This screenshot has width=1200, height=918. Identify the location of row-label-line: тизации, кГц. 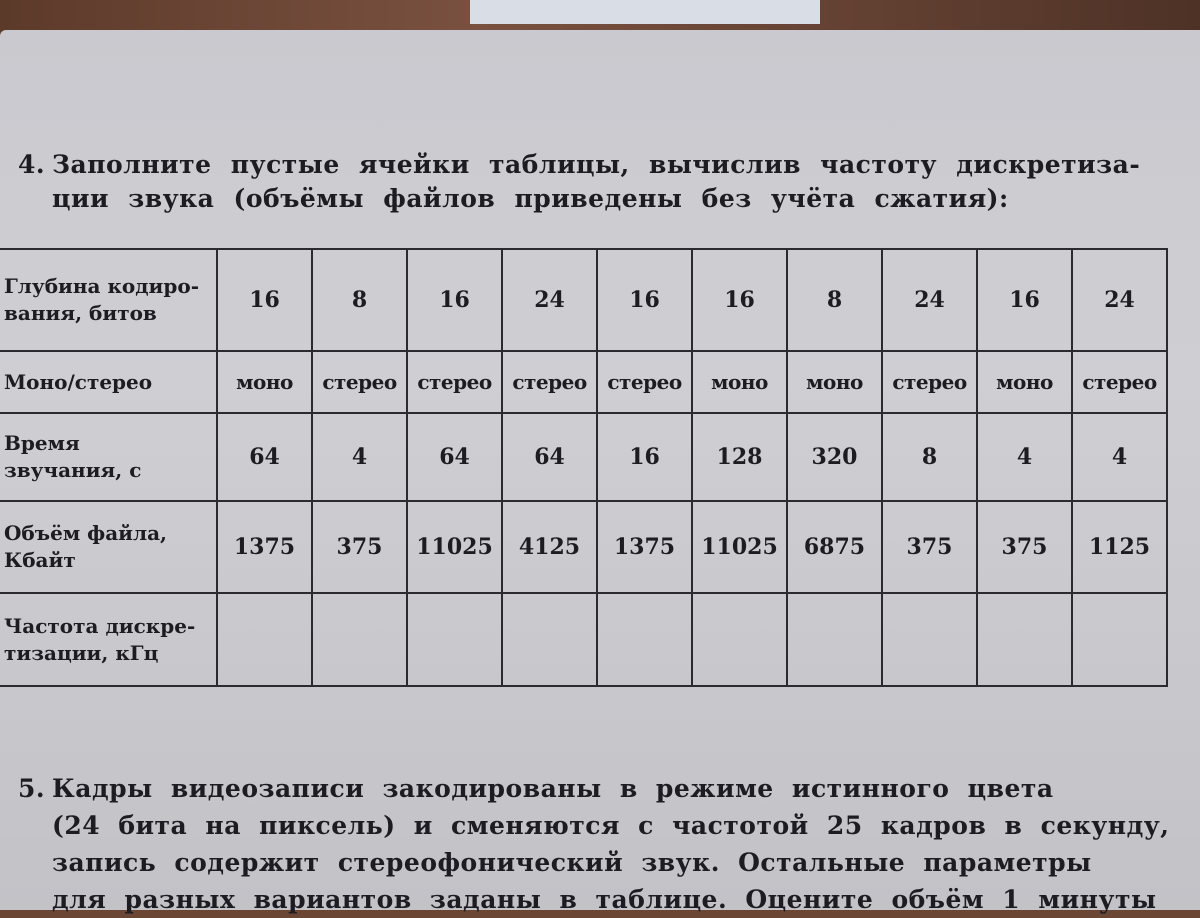
(81, 652).